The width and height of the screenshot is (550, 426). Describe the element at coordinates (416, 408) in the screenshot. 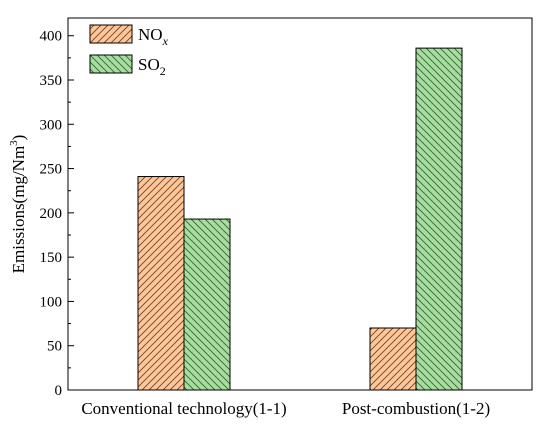

I see `x-tick-label: Post-combustion(1-2)` at that location.